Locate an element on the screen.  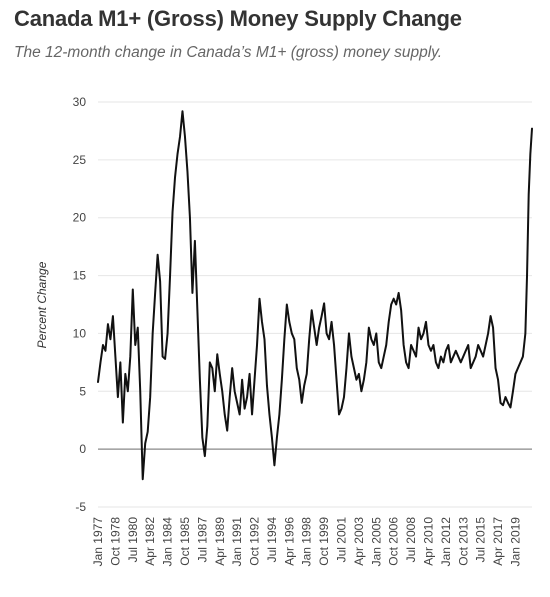
x-tick-label: Jan 2019 is located at coordinates (515, 542).